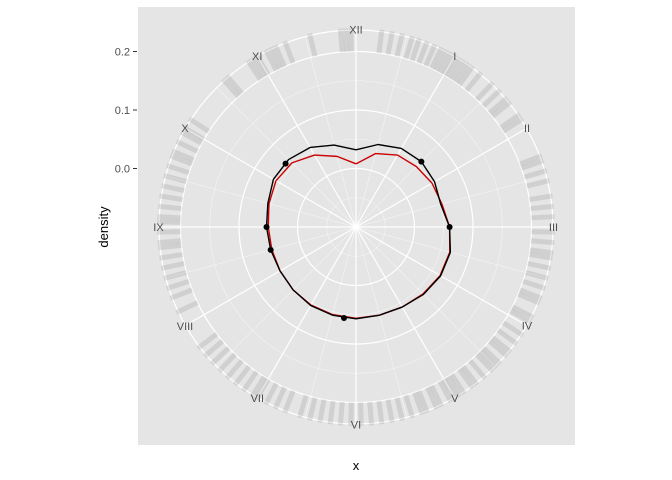 This screenshot has height=480, width=672. I want to click on hour-label: IV, so click(527, 327).